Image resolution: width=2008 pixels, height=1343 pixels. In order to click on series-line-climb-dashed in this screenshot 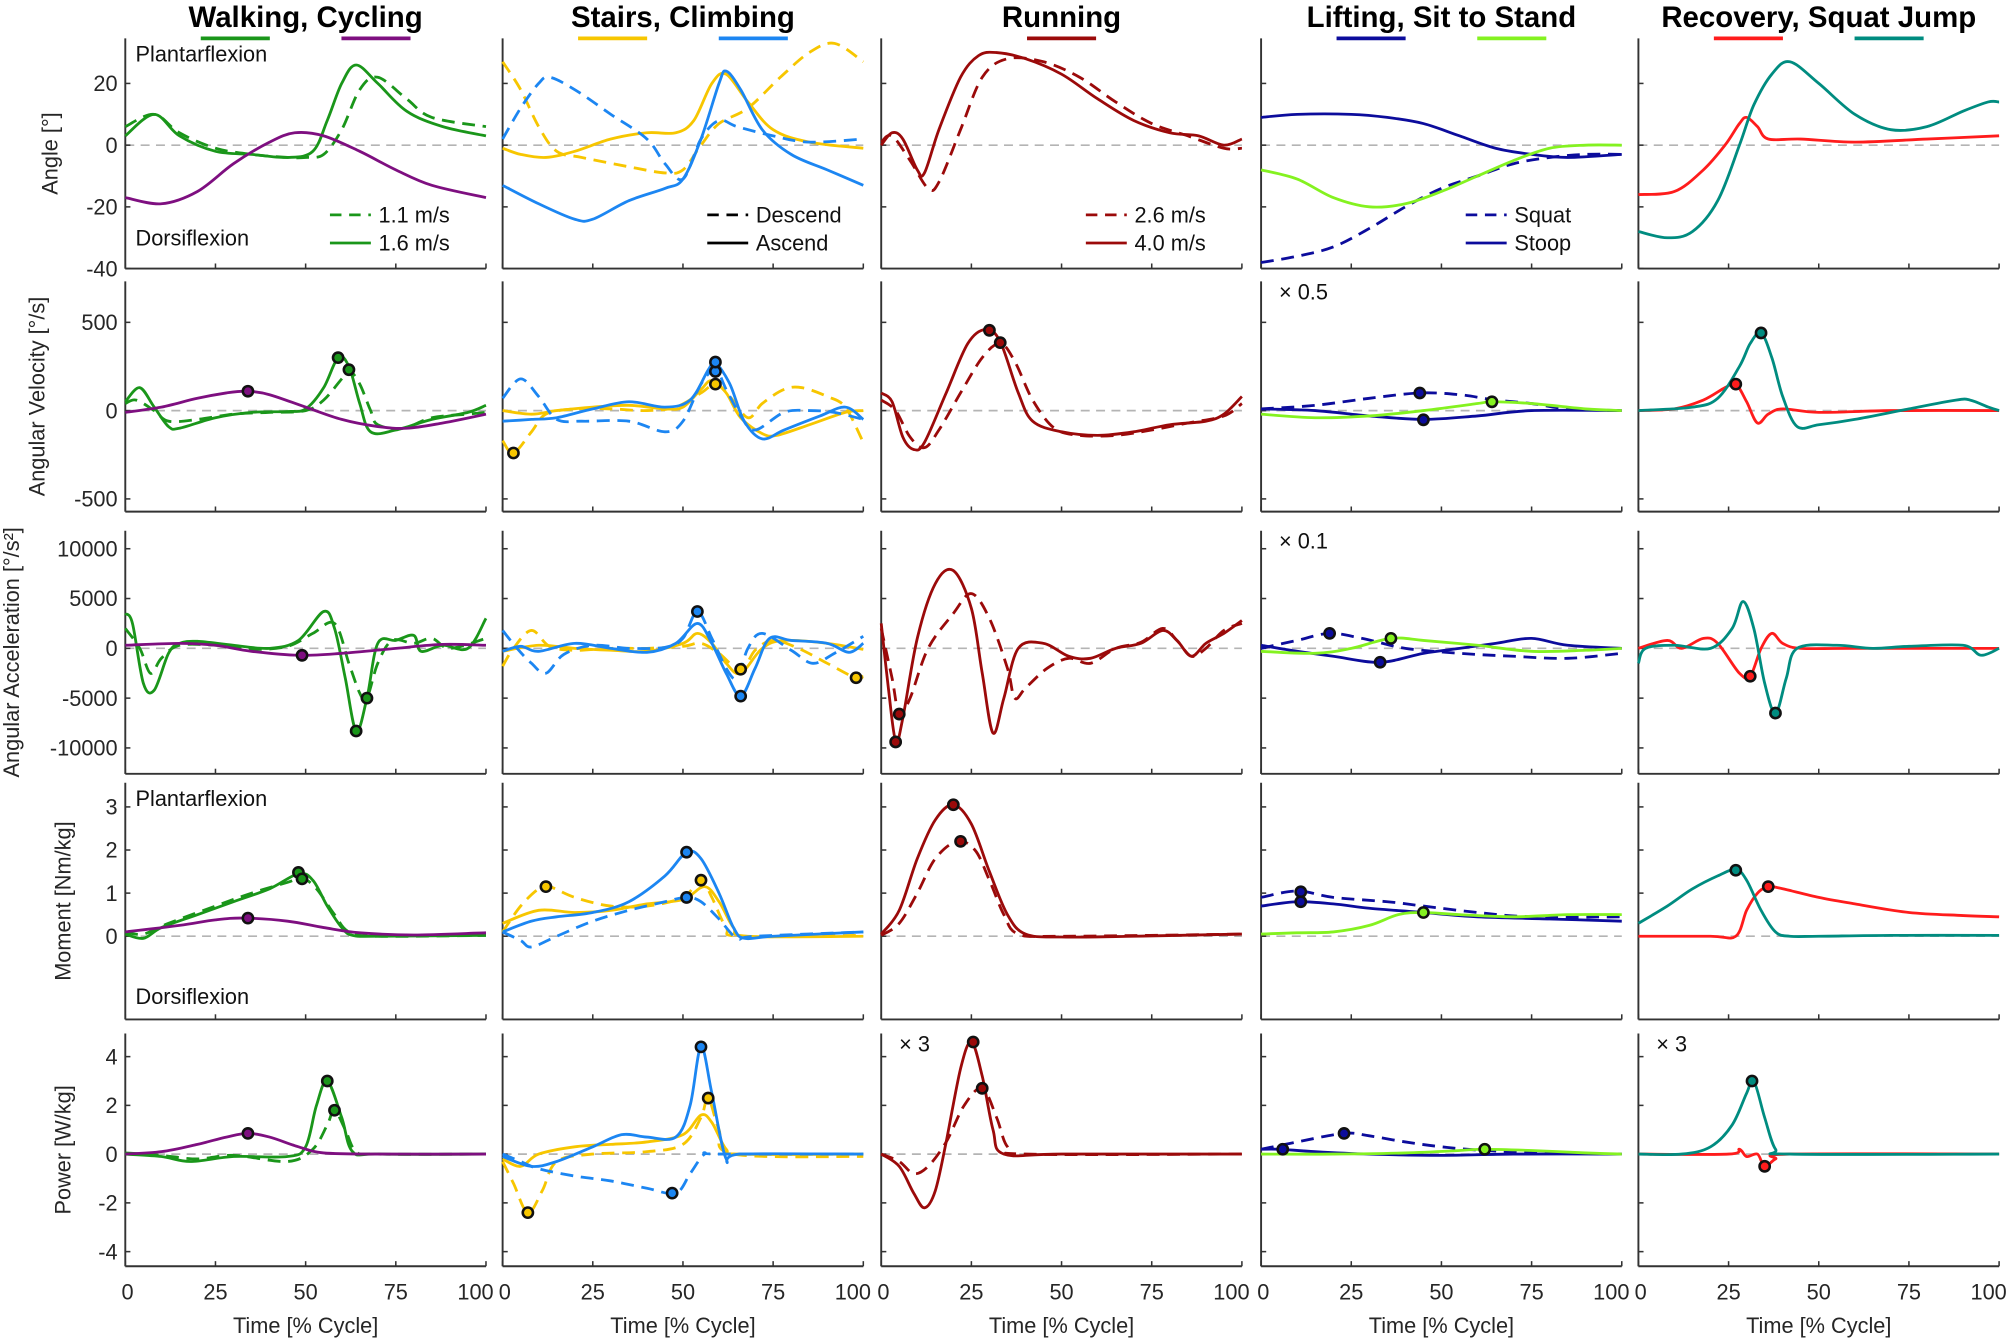, I will do `click(682, 401)`.